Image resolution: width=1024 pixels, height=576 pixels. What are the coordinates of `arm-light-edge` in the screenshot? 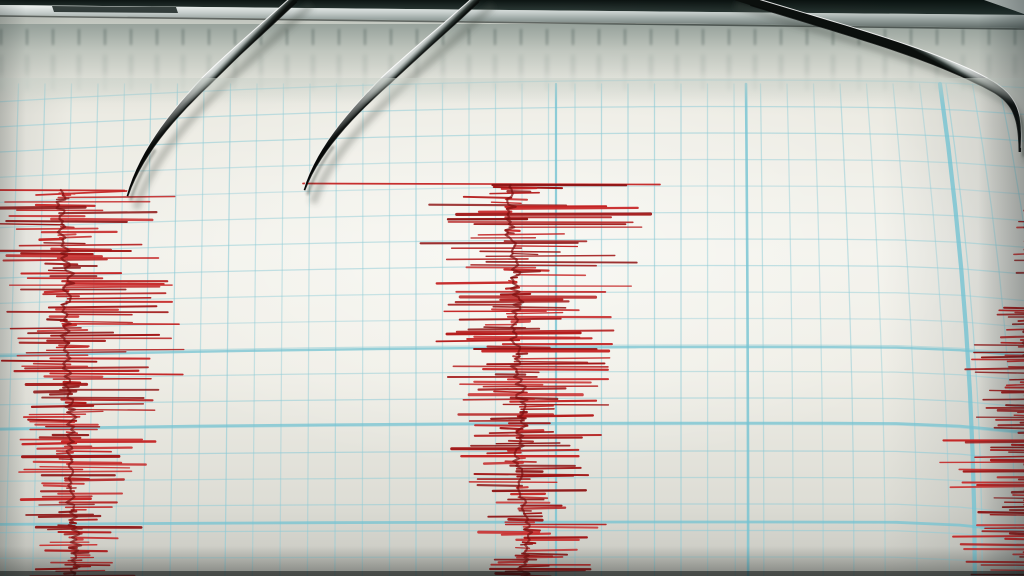 It's located at (881, 44).